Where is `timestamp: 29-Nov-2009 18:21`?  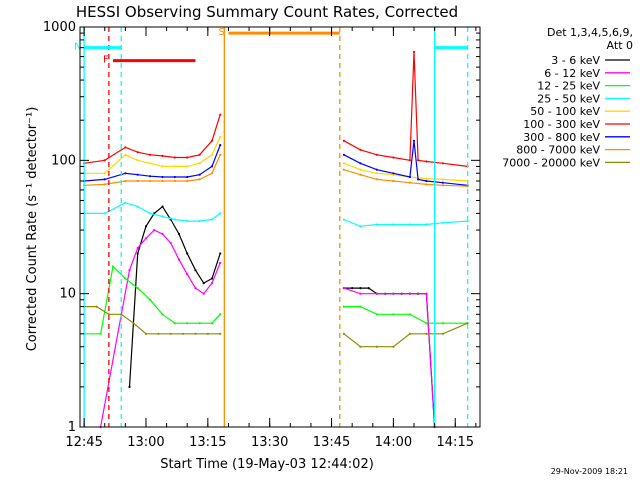
timestamp: 29-Nov-2009 18:21 is located at coordinates (589, 471).